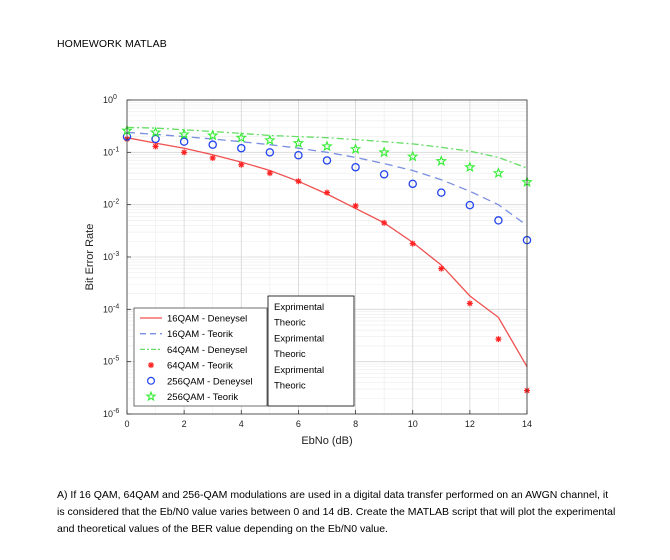  Describe the element at coordinates (311, 351) in the screenshot. I see `annotation-box` at that location.